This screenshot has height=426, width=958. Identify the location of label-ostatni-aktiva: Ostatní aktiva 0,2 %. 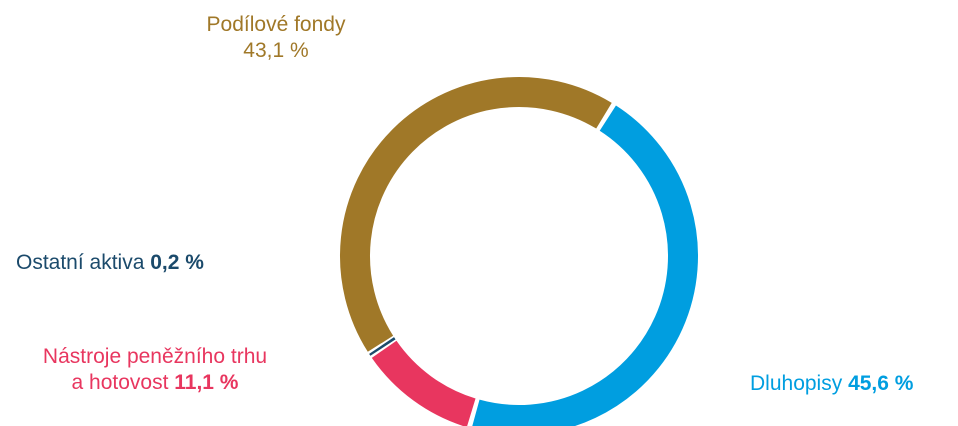
(110, 263).